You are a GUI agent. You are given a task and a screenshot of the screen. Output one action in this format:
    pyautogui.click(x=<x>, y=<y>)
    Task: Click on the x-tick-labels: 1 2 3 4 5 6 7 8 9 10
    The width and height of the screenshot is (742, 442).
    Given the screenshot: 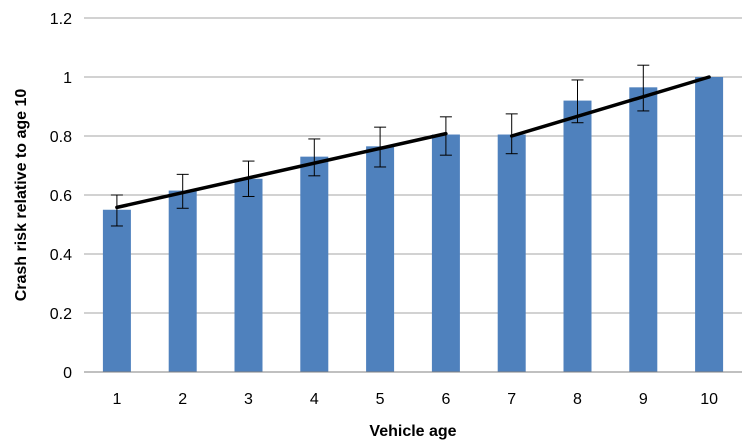 What is the action you would take?
    pyautogui.click(x=415, y=399)
    